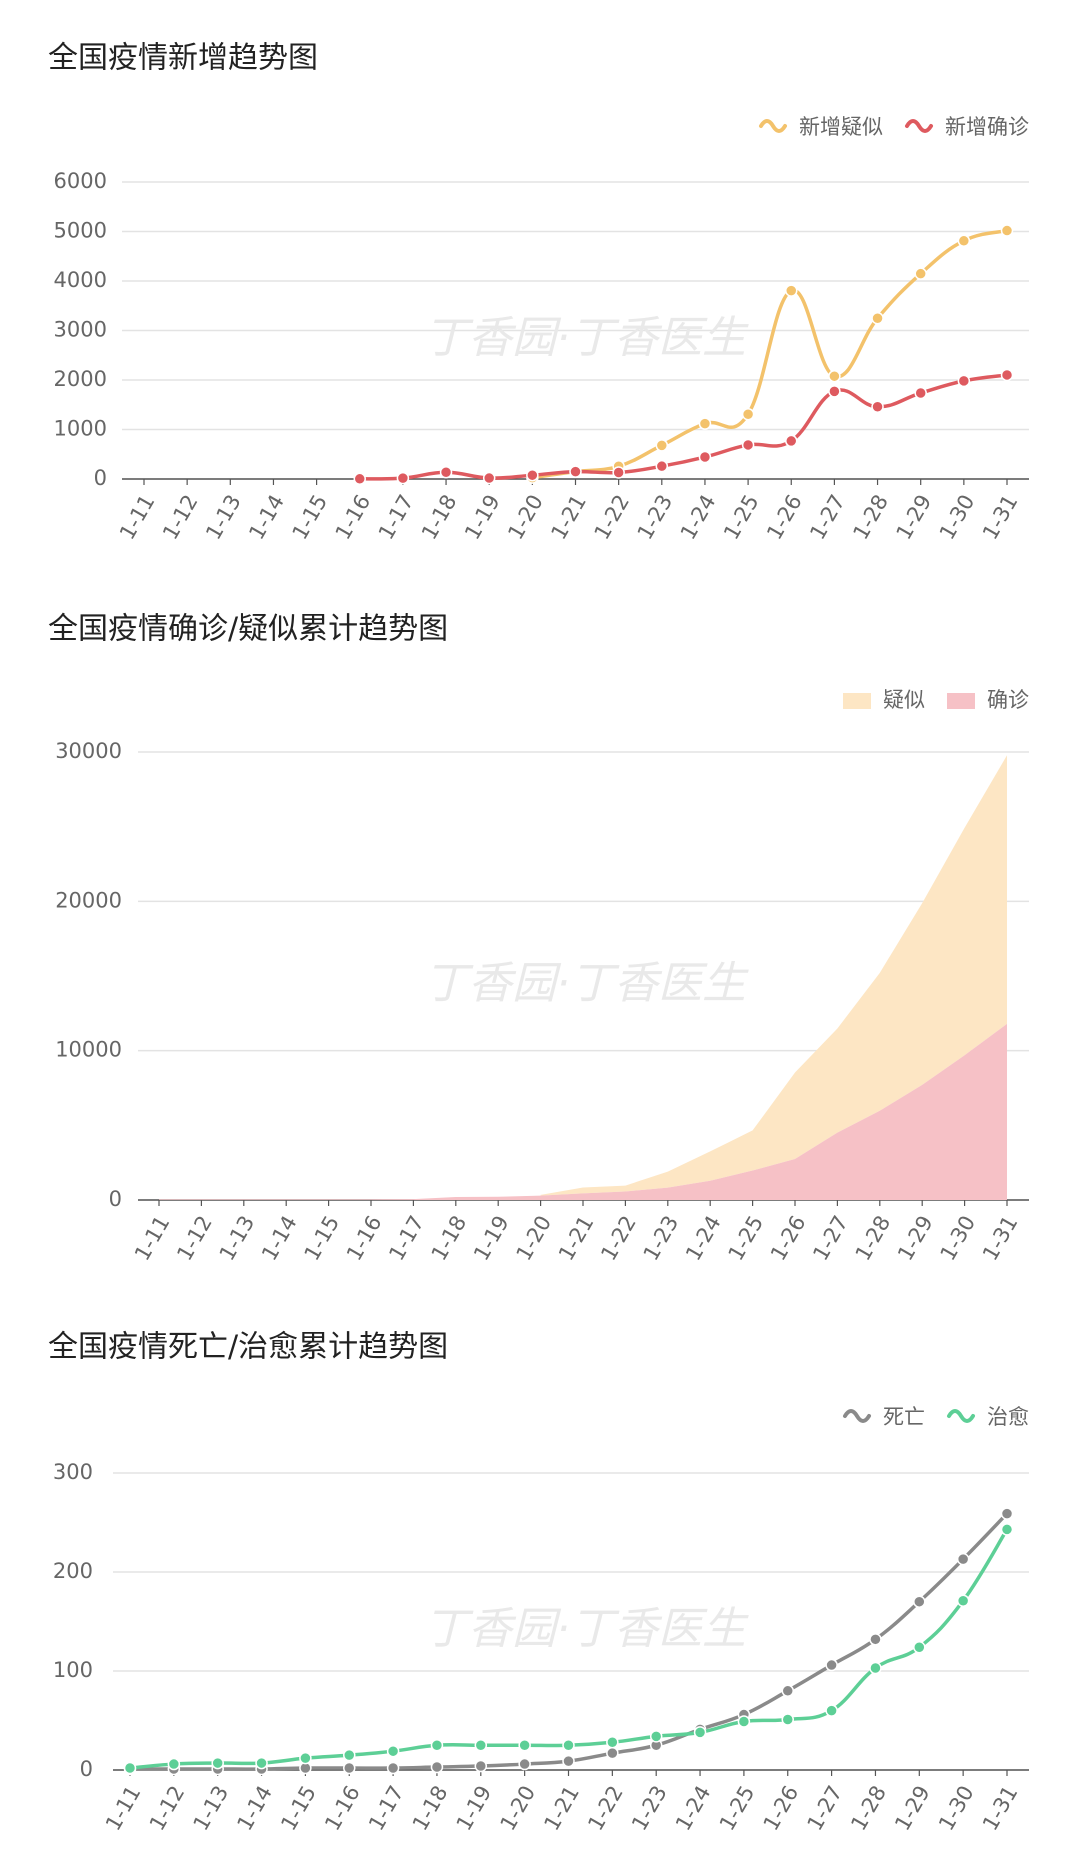  Describe the element at coordinates (80, 181) in the screenshot. I see `y-tick-label: 6000` at that location.